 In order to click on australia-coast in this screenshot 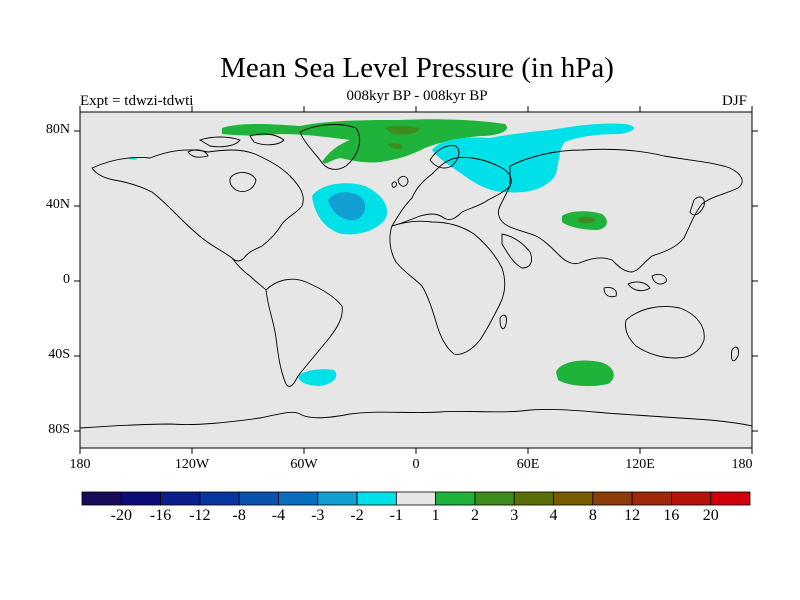, I will do `click(665, 332)`.